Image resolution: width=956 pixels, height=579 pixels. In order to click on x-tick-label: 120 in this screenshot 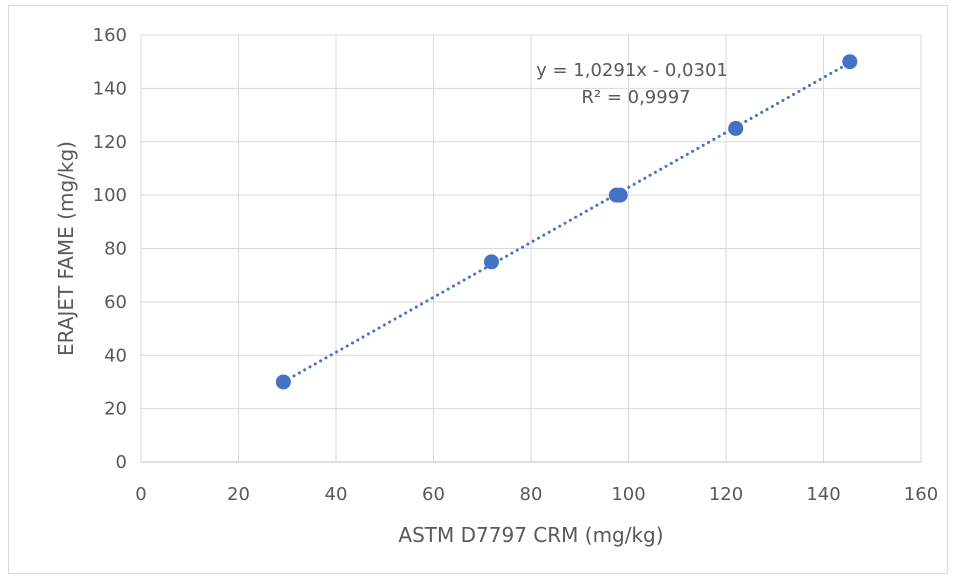, I will do `click(726, 494)`.